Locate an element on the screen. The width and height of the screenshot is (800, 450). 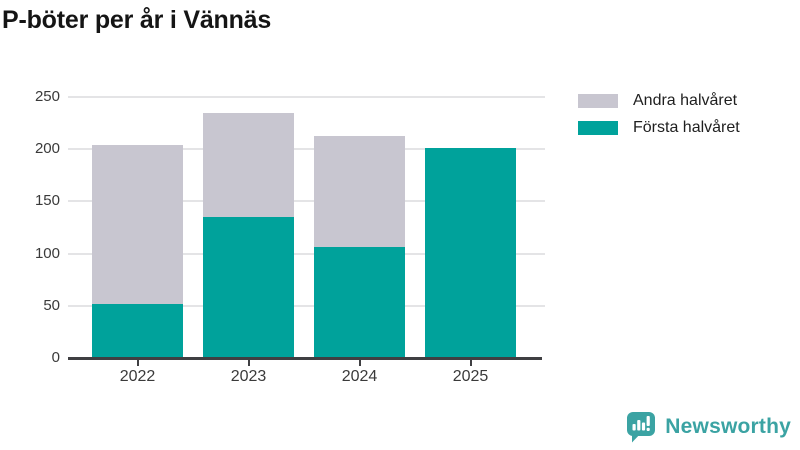
y-axis-tick-label: 0 is located at coordinates (55, 357).